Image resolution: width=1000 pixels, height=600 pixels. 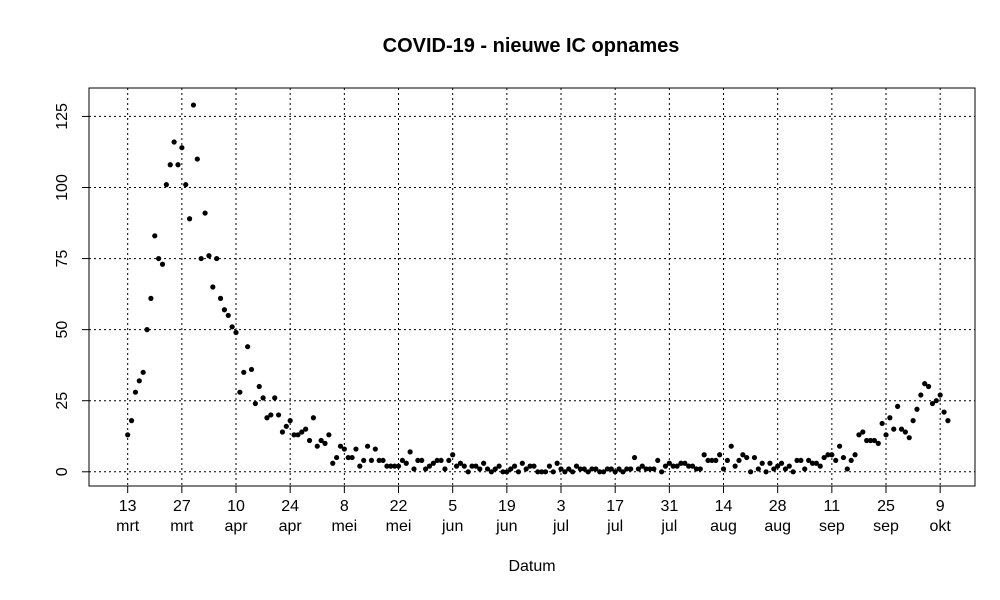 I want to click on x-tick-label-day: 3, so click(x=561, y=506).